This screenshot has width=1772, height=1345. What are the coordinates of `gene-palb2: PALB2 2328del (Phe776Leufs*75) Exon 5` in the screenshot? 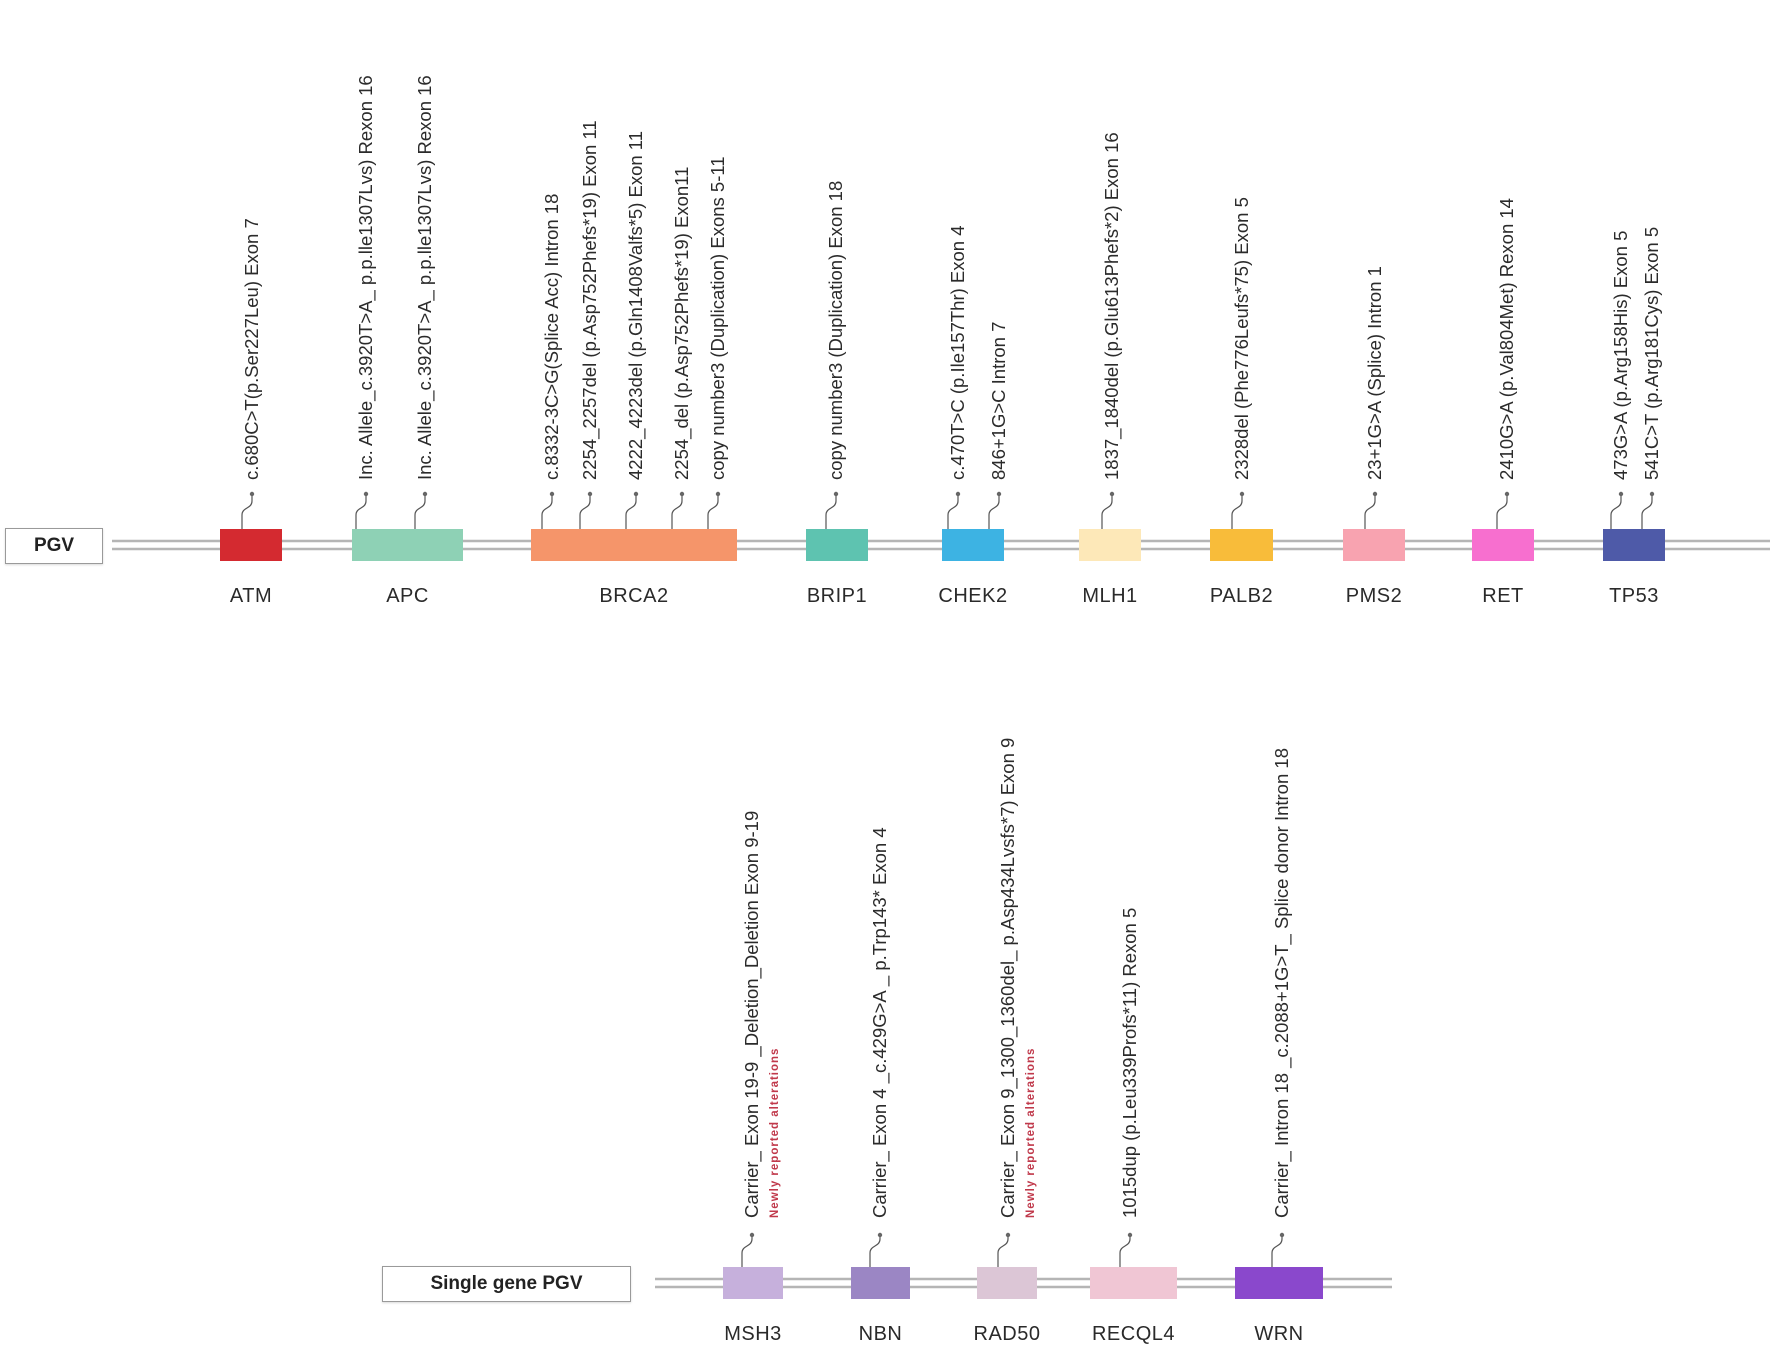 It's located at (1241, 402).